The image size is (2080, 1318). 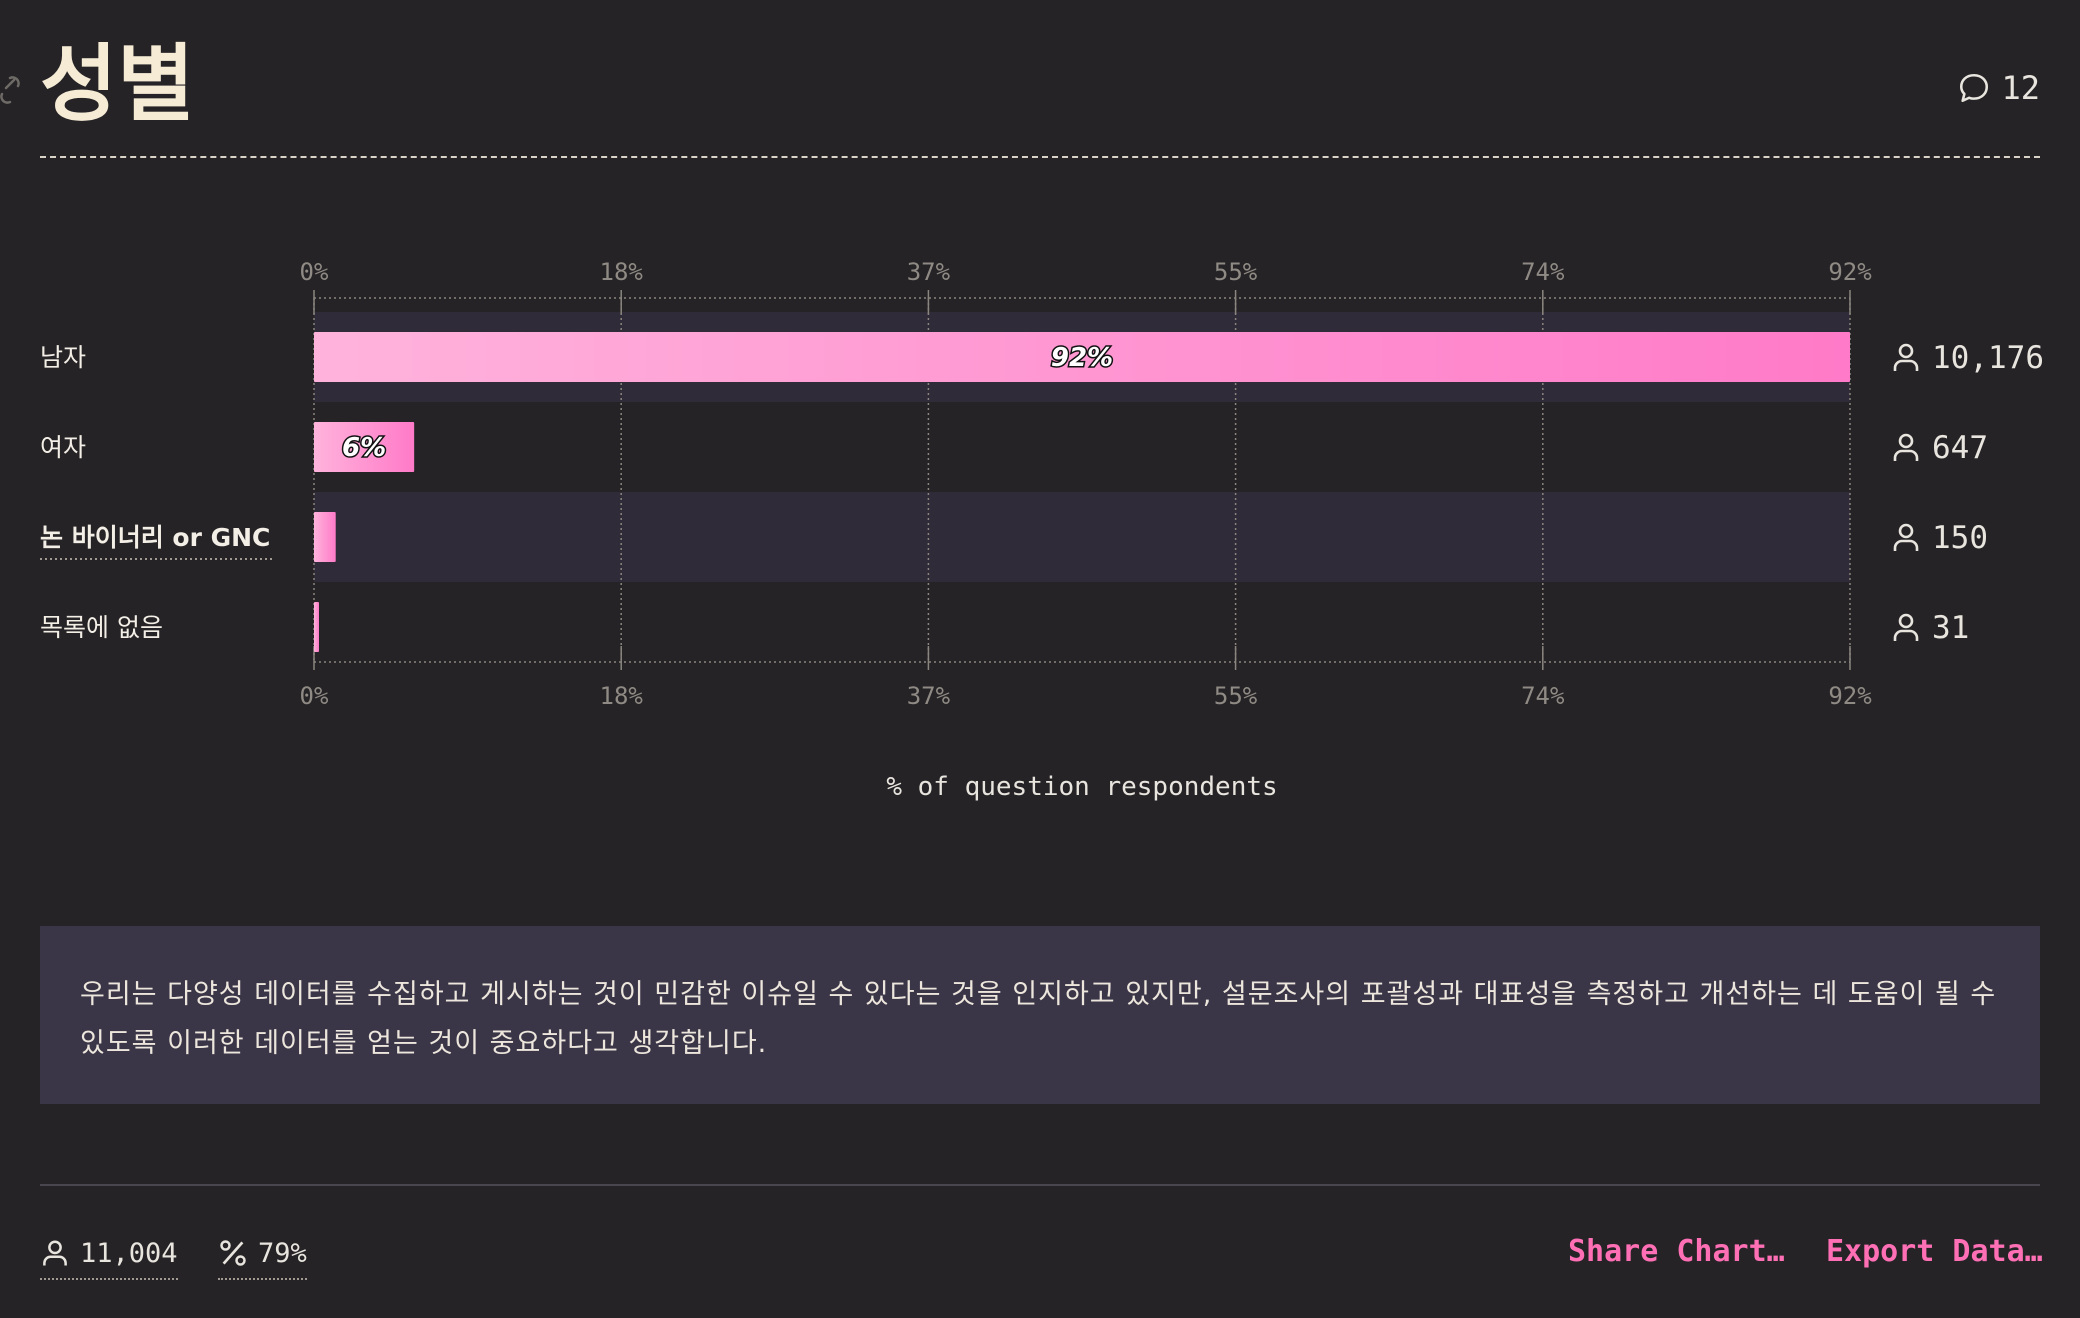 I want to click on page-title: 성별, so click(x=117, y=84).